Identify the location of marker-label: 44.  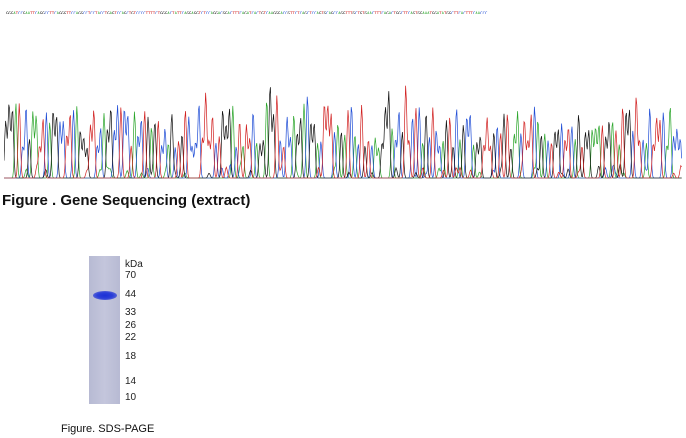
(131, 294).